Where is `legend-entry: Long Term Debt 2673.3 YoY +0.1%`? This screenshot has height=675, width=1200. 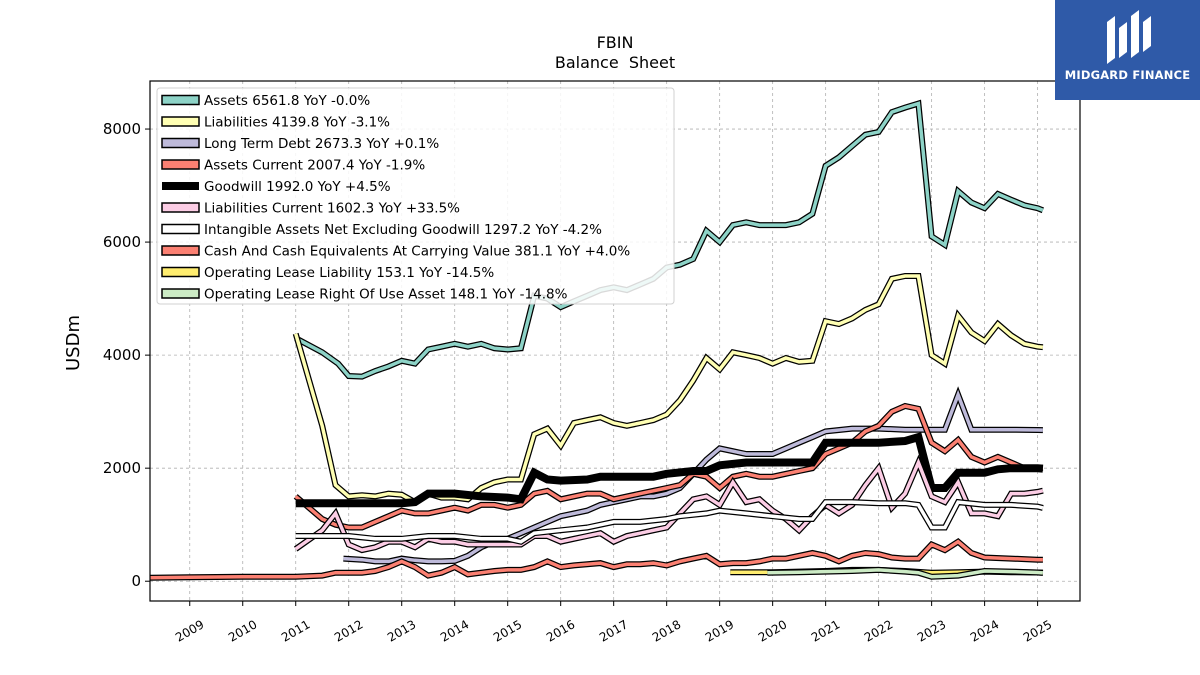
legend-entry: Long Term Debt 2673.3 YoY +0.1% is located at coordinates (300, 144).